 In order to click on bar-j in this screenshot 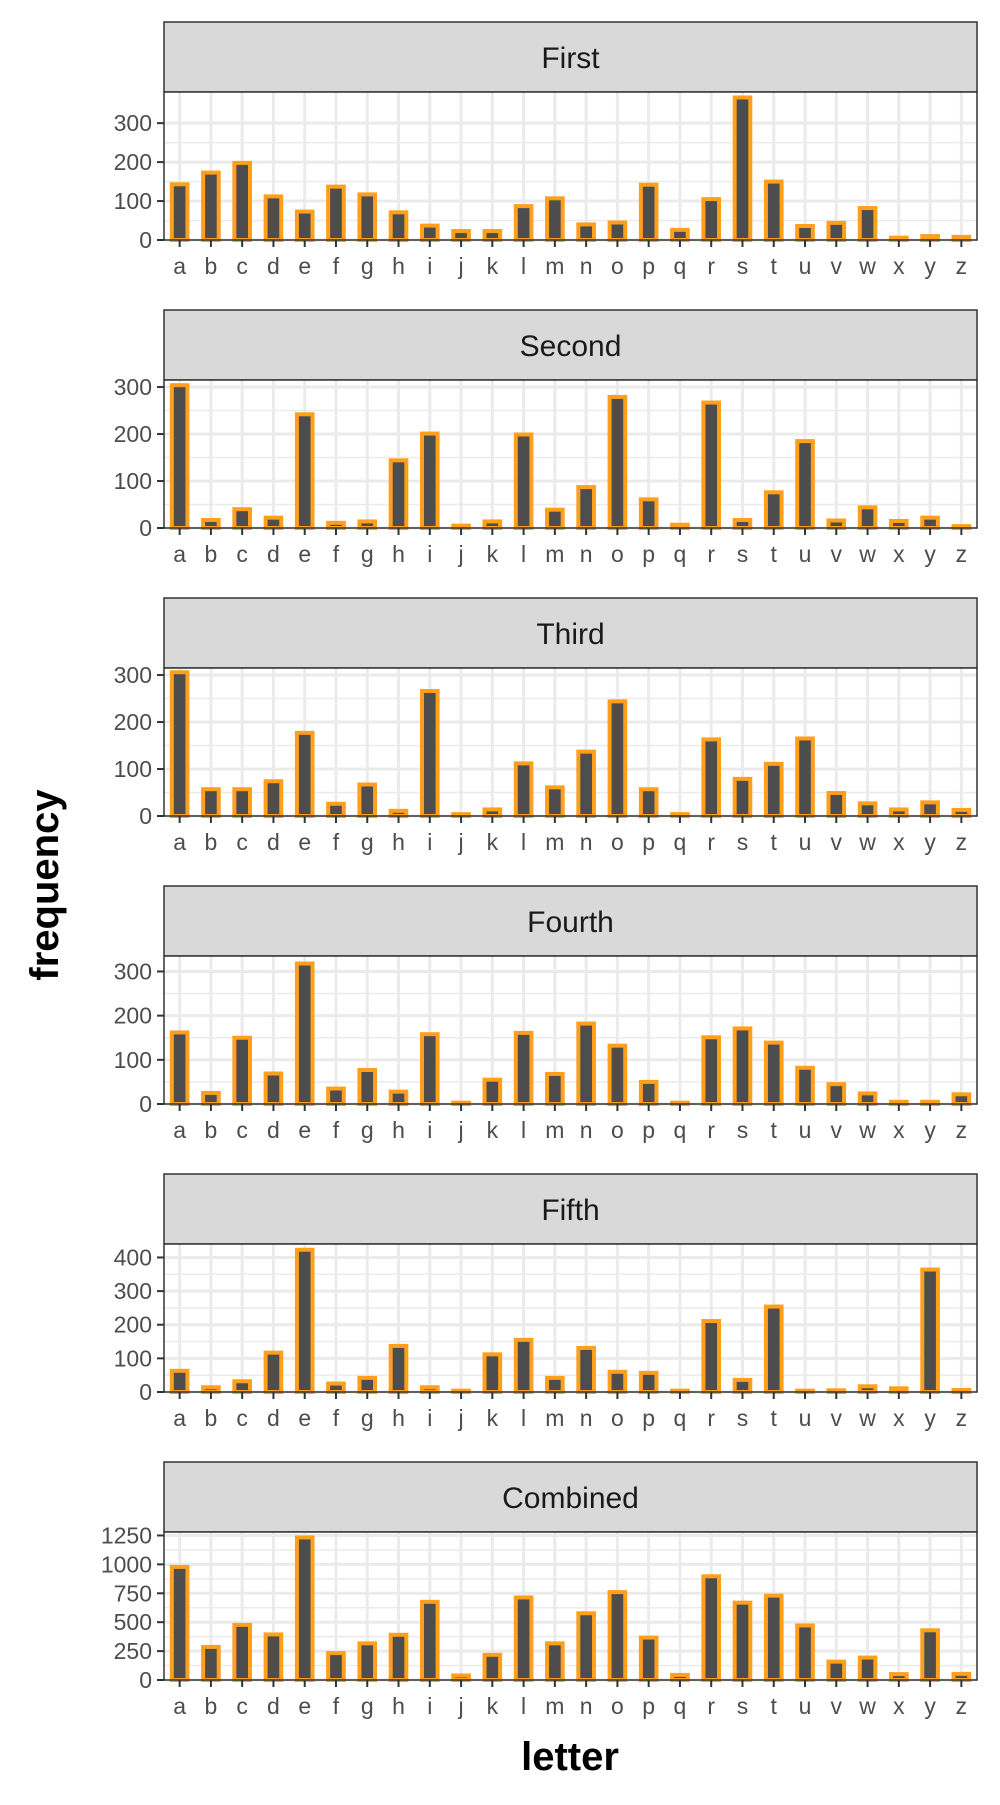, I will do `click(461, 235)`.